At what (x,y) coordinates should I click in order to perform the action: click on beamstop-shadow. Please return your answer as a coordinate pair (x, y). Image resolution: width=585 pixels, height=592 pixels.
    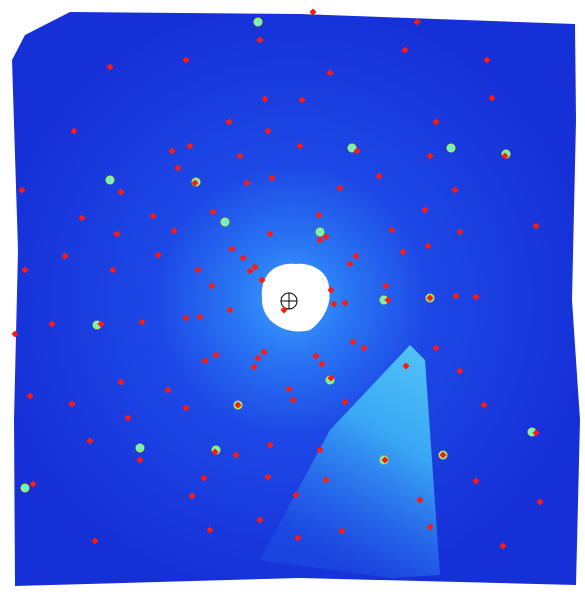
    Looking at the image, I should click on (295, 297).